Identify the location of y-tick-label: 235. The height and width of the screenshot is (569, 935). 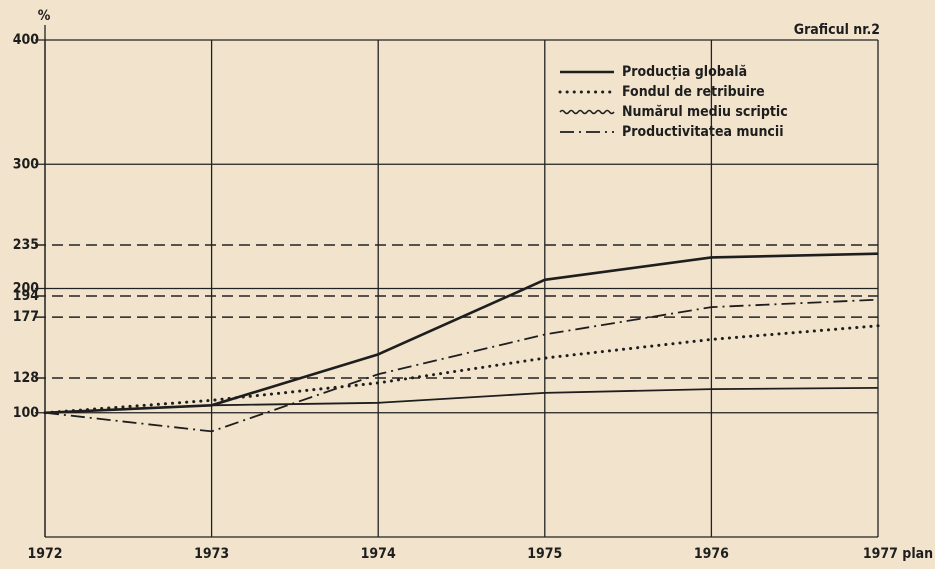
(26, 245).